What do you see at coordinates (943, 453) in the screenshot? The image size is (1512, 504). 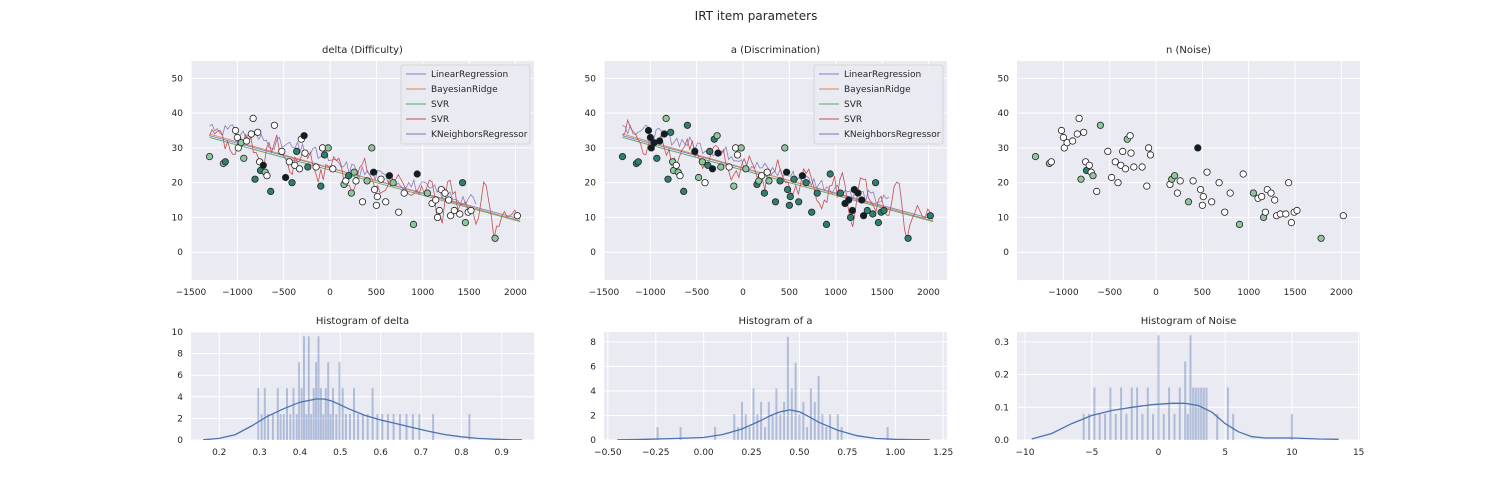 I see `x-tick-label: 1.25` at bounding box center [943, 453].